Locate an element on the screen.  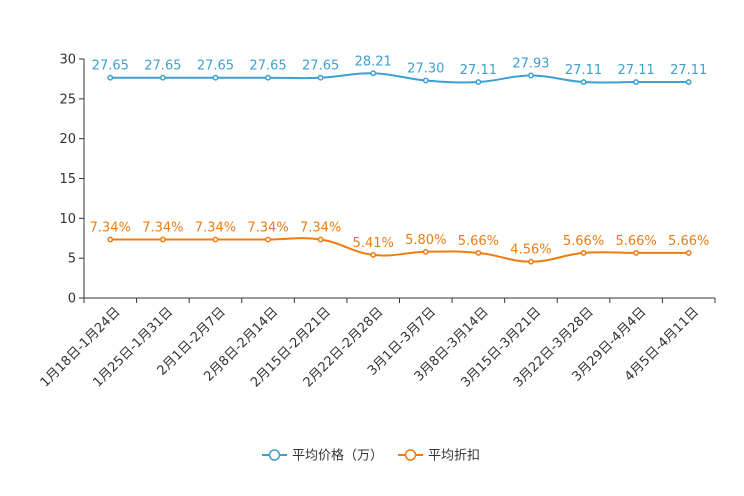
y-tick-label: 5 is located at coordinates (72, 259).